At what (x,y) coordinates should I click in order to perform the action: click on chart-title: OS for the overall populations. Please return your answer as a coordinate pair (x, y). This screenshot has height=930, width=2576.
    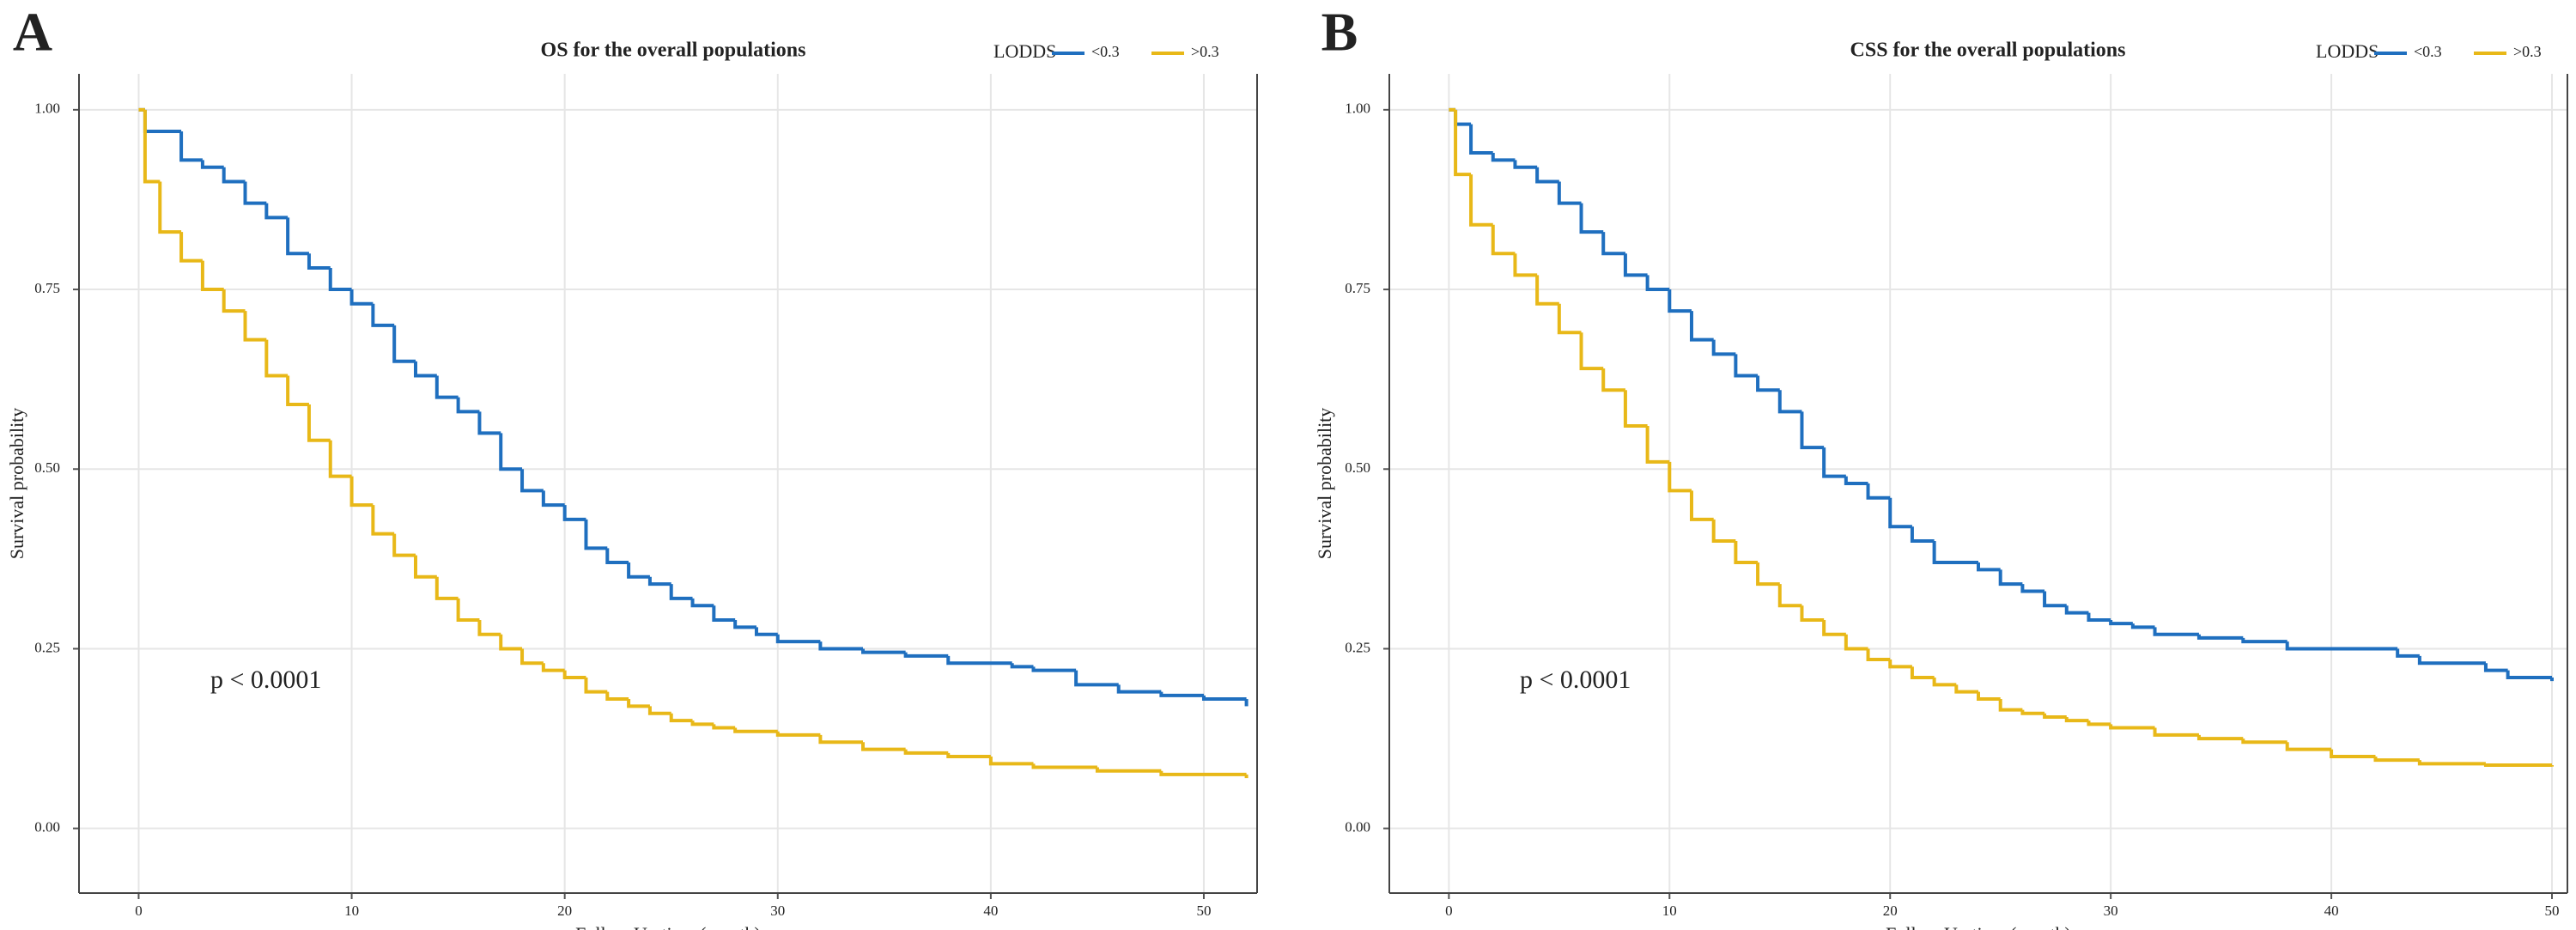
    Looking at the image, I should click on (673, 51).